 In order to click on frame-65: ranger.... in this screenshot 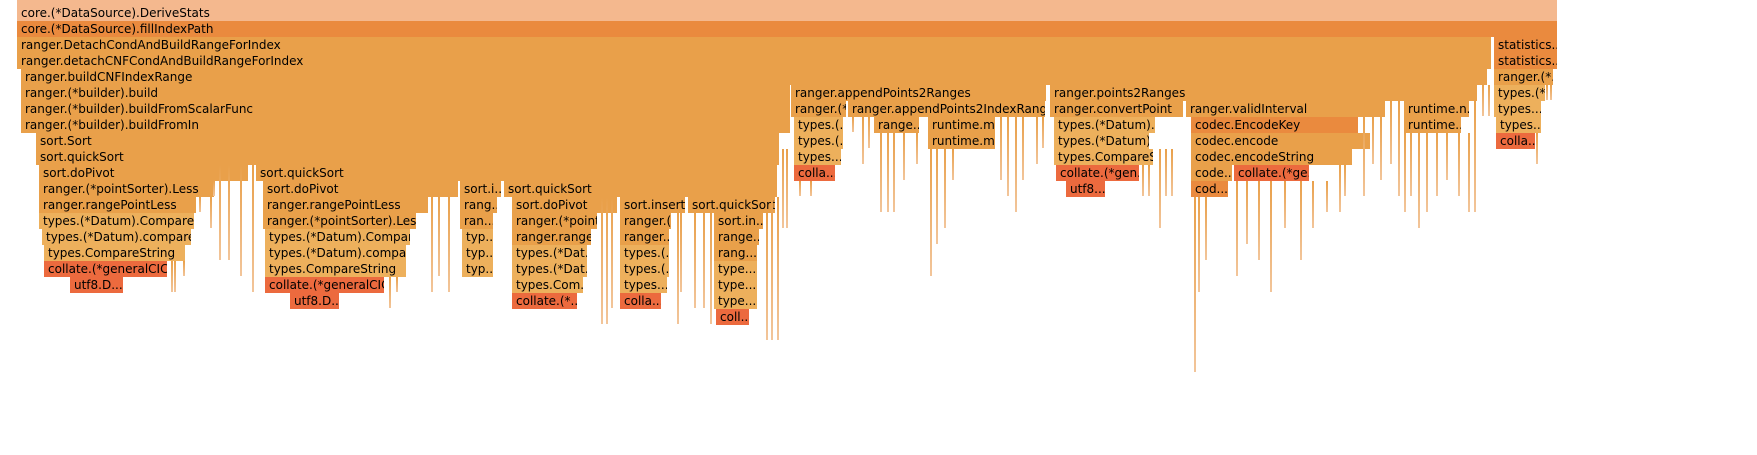, I will do `click(645, 237)`.